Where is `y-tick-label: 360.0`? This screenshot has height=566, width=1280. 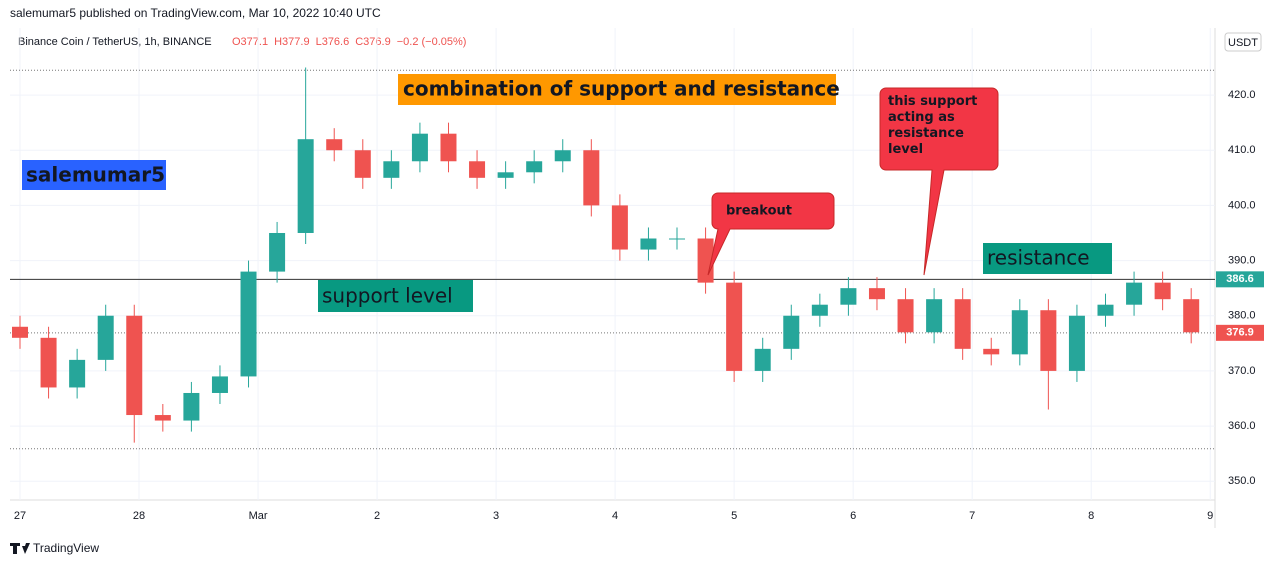 y-tick-label: 360.0 is located at coordinates (1242, 426).